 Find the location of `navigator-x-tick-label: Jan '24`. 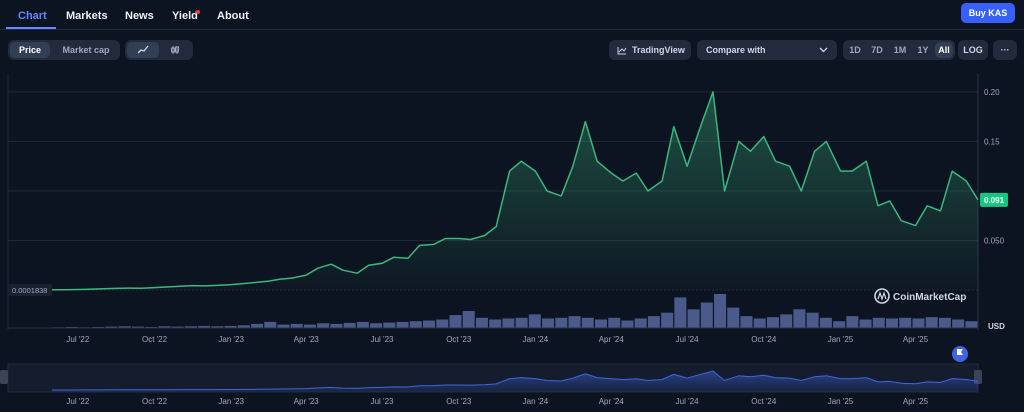

navigator-x-tick-label: Jan '24 is located at coordinates (536, 401).